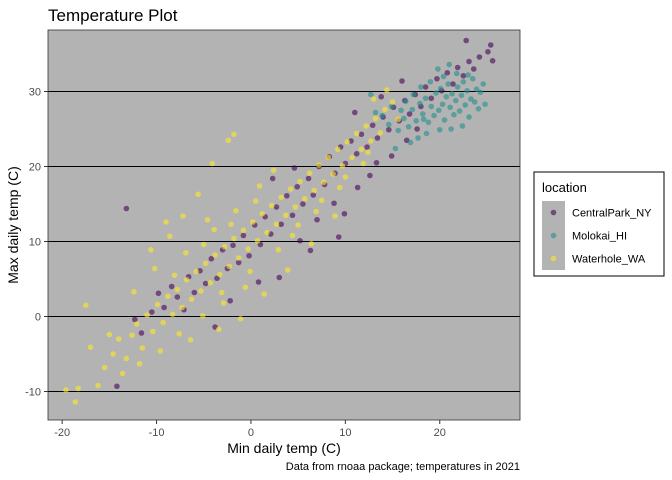 Image resolution: width=672 pixels, height=480 pixels. Describe the element at coordinates (345, 433) in the screenshot. I see `x-tick-label: 10` at that location.